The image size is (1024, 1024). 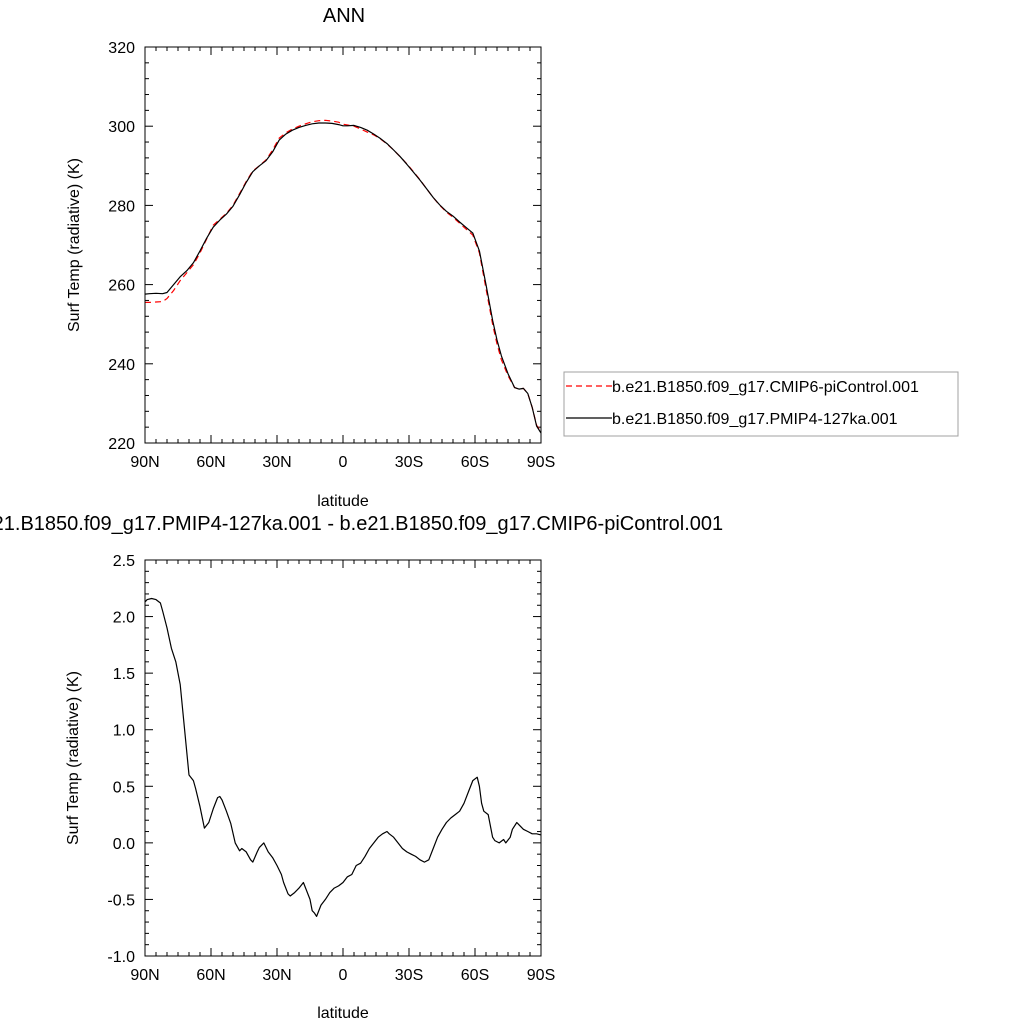 What do you see at coordinates (124, 787) in the screenshot?
I see `y-tick-label: 0.5` at bounding box center [124, 787].